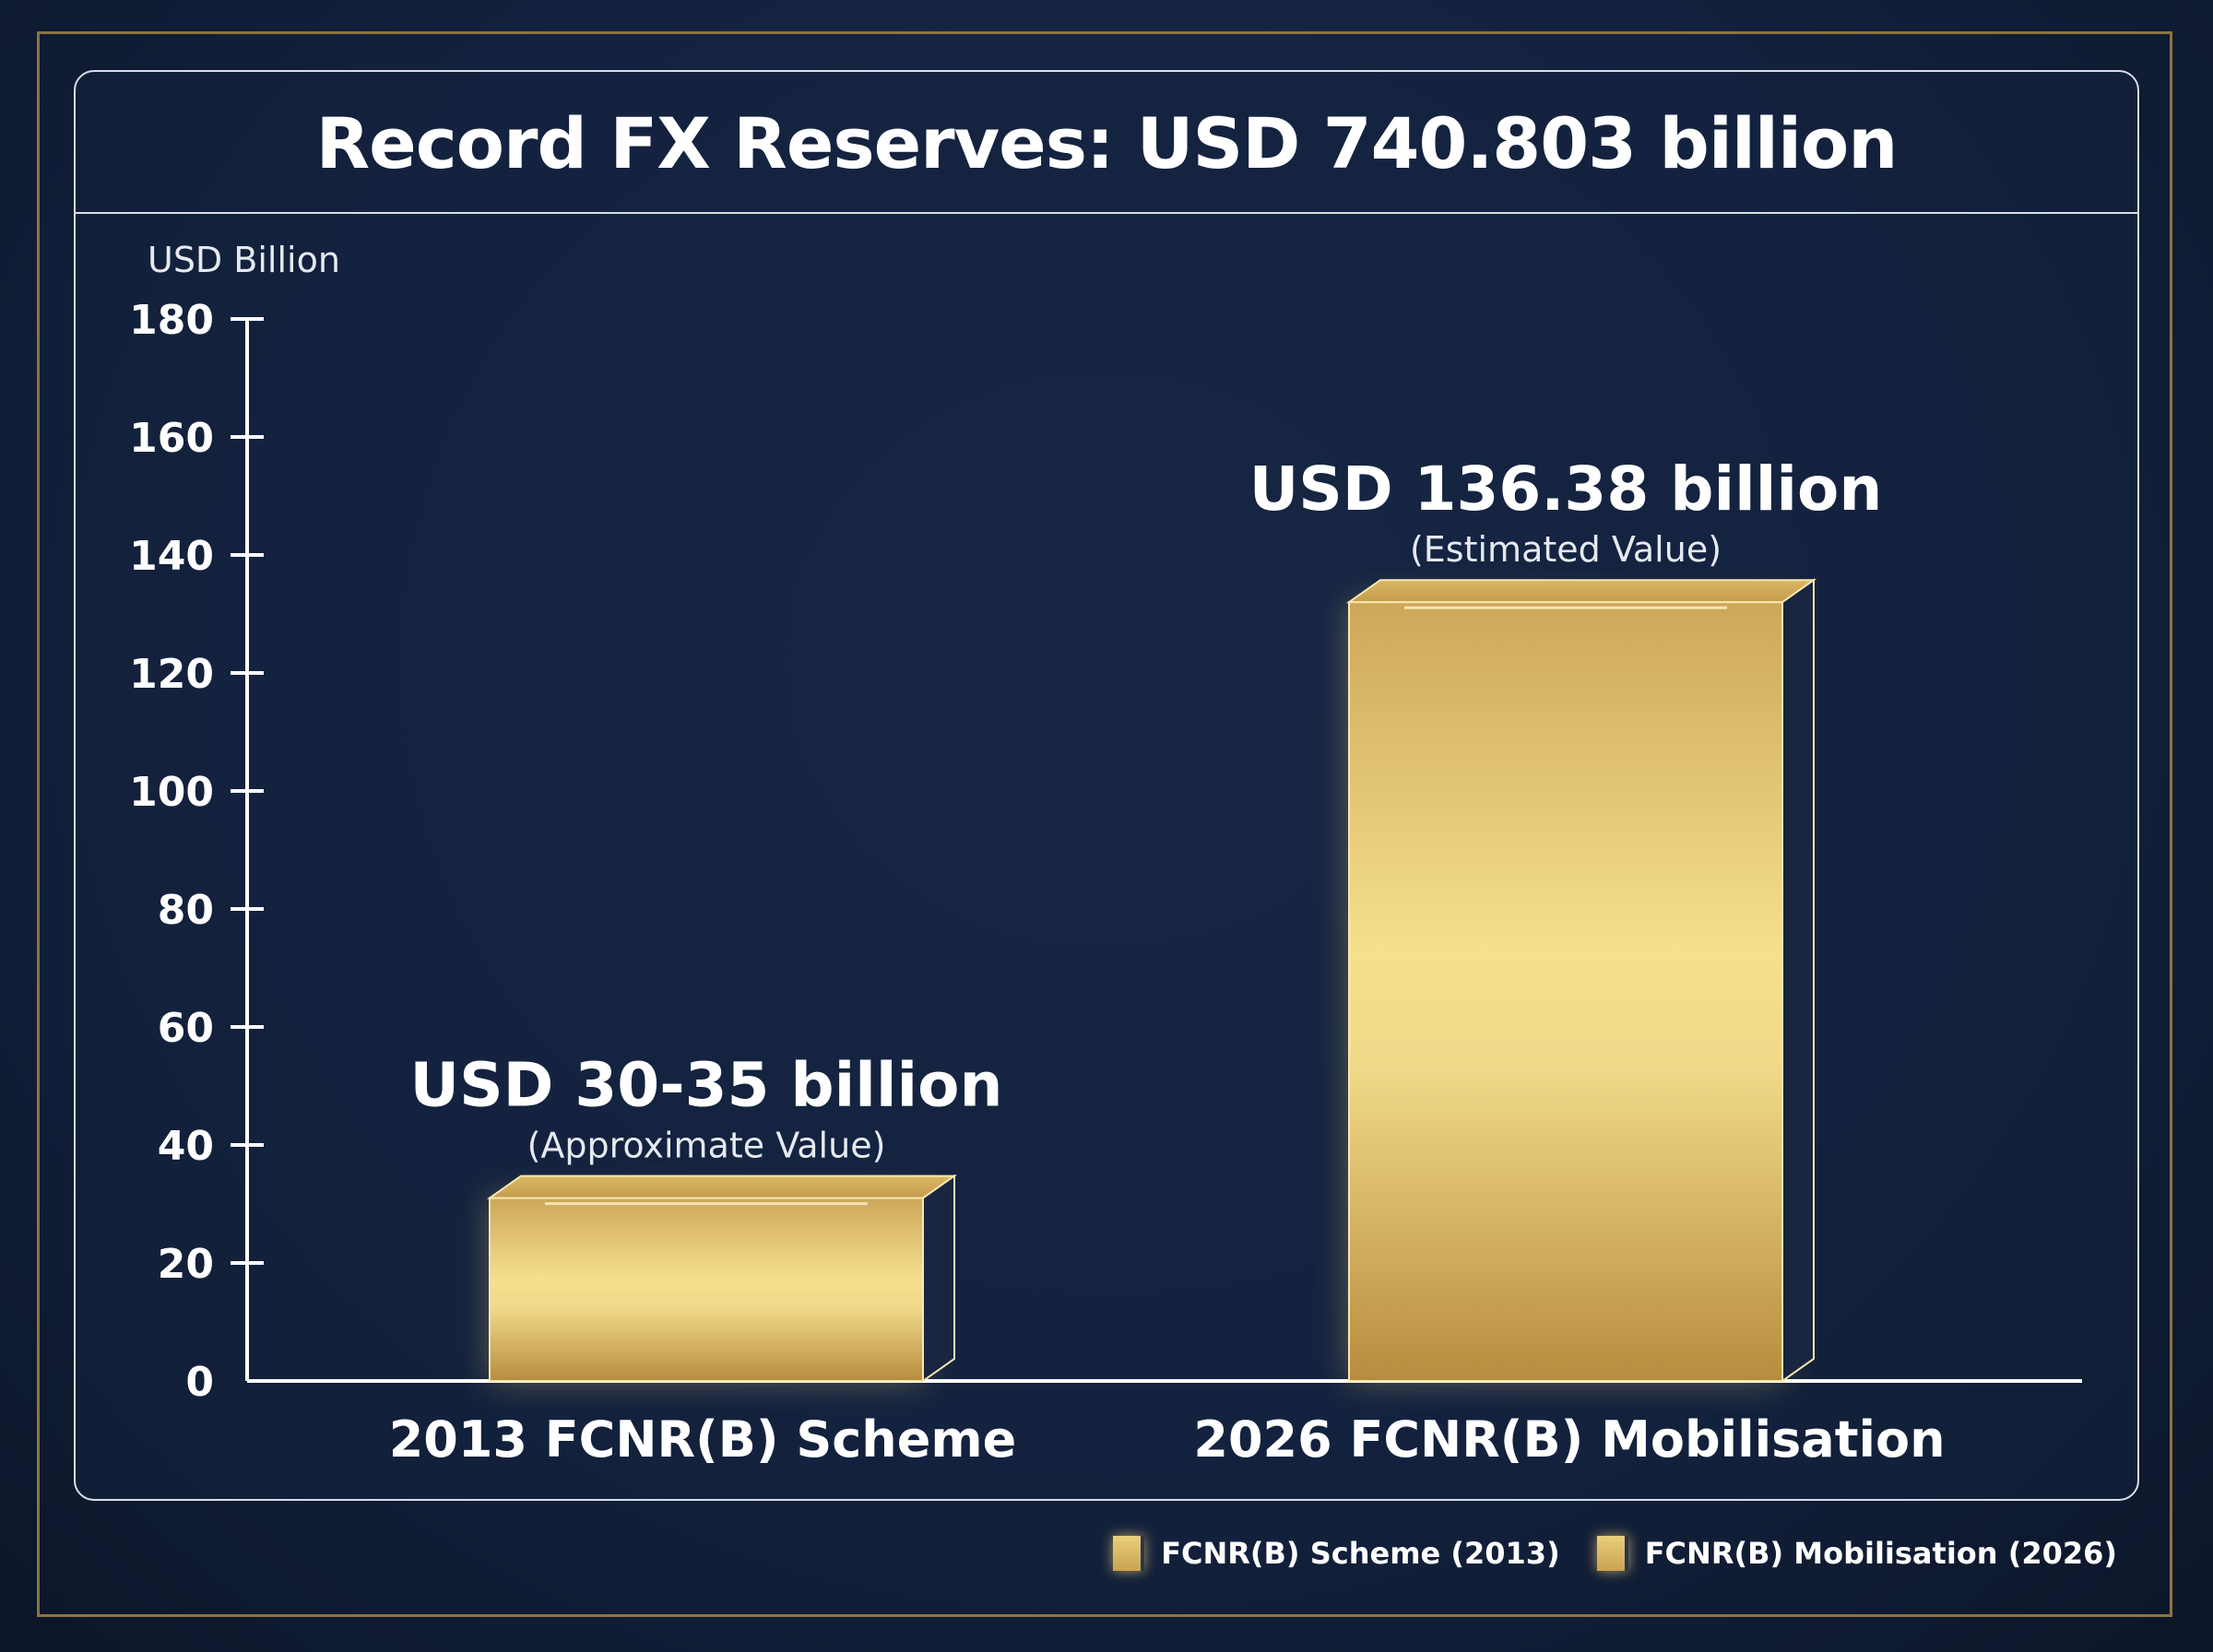  What do you see at coordinates (705, 1085) in the screenshot?
I see `bar-value-label: USD 30-35 billion` at bounding box center [705, 1085].